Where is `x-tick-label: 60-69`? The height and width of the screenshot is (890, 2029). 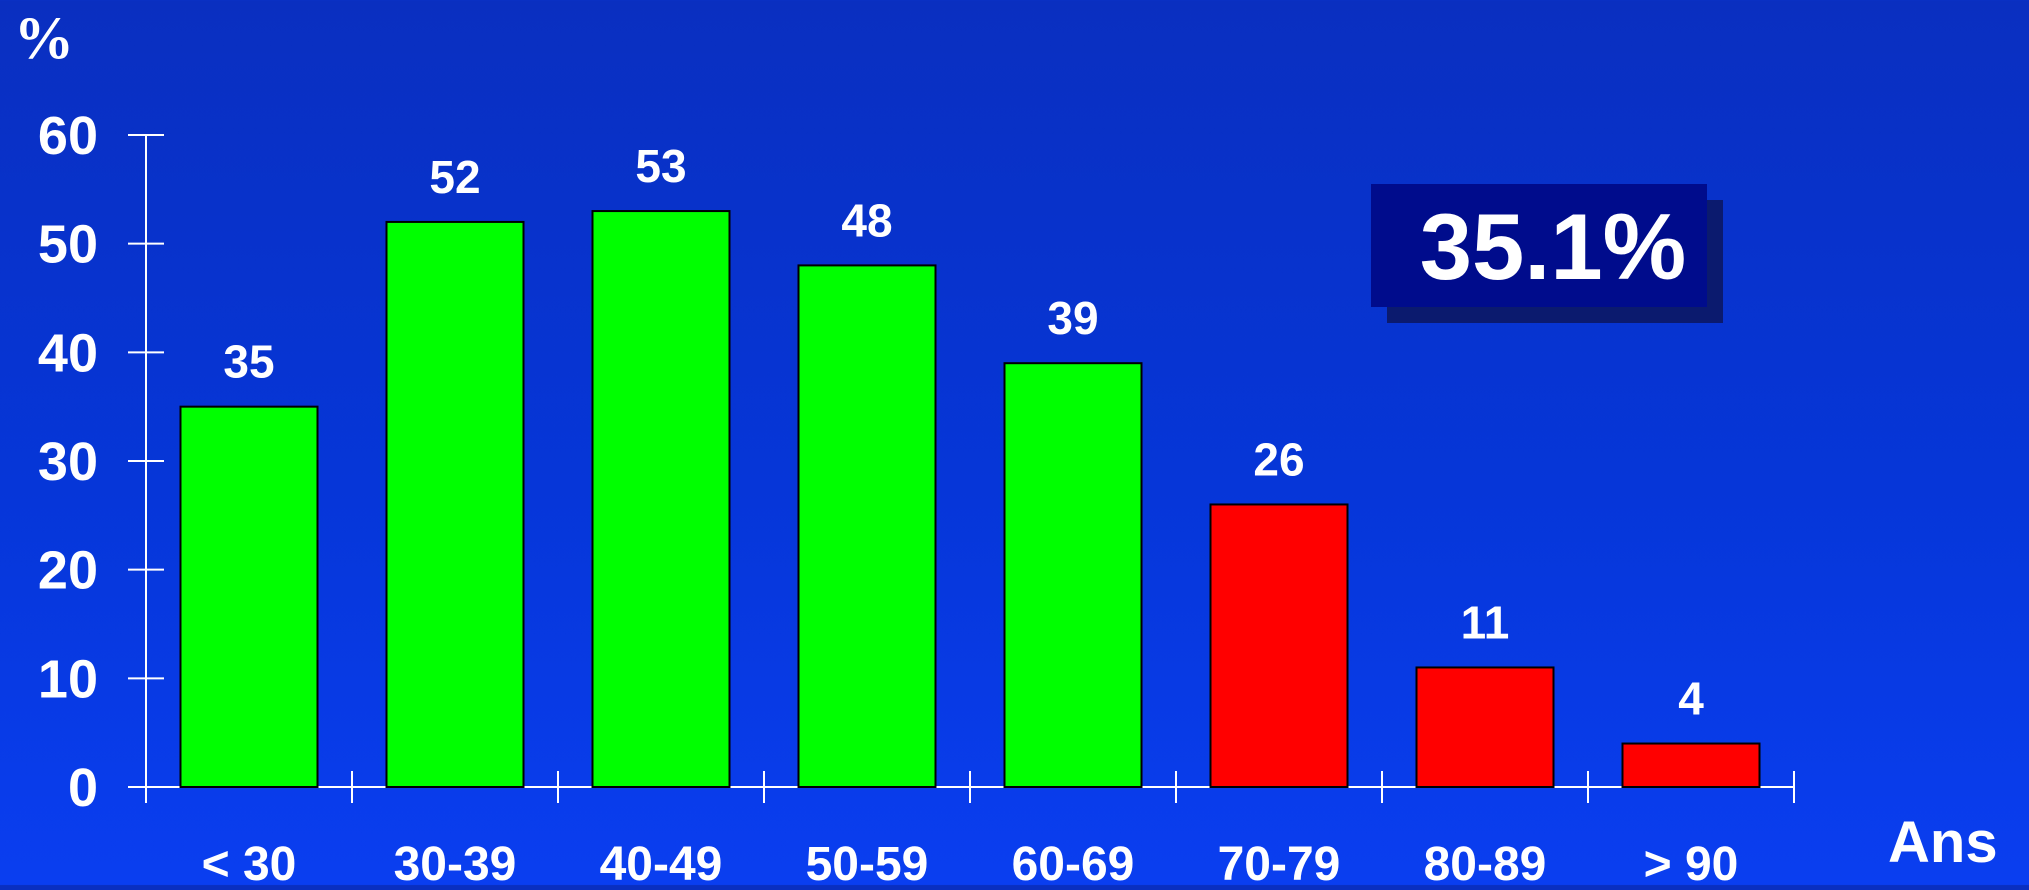
x-tick-label: 60-69 is located at coordinates (1073, 861).